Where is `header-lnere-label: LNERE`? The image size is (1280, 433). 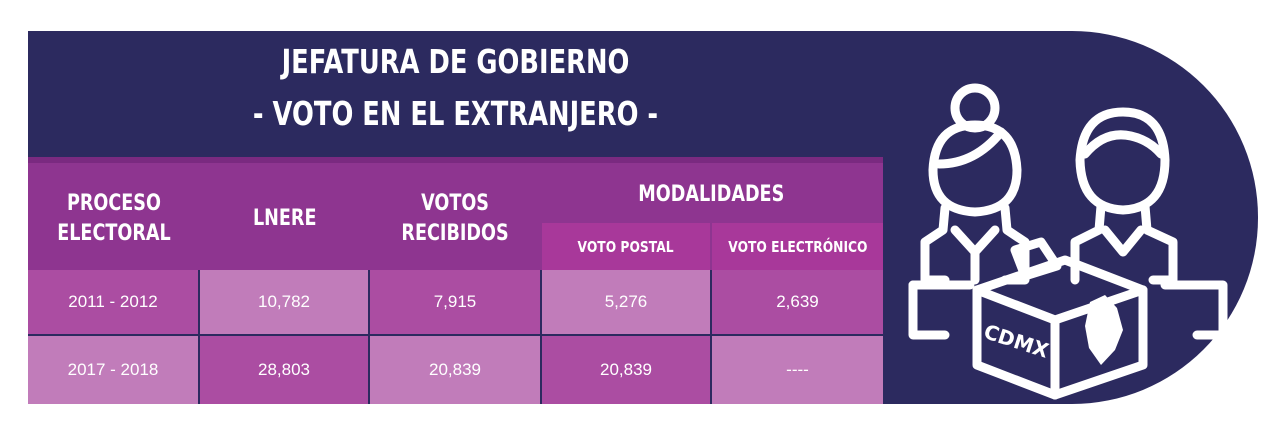 header-lnere-label: LNERE is located at coordinates (285, 218).